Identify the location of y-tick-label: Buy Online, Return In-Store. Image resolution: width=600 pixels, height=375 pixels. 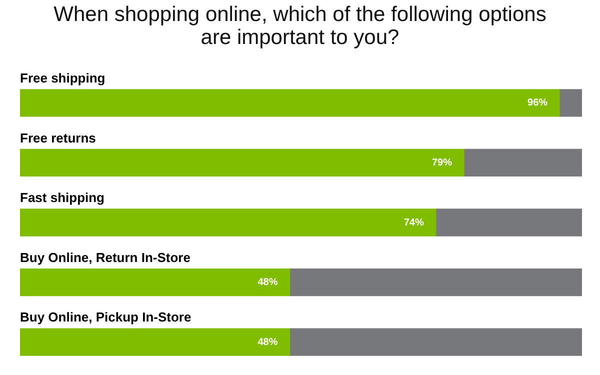
(105, 257).